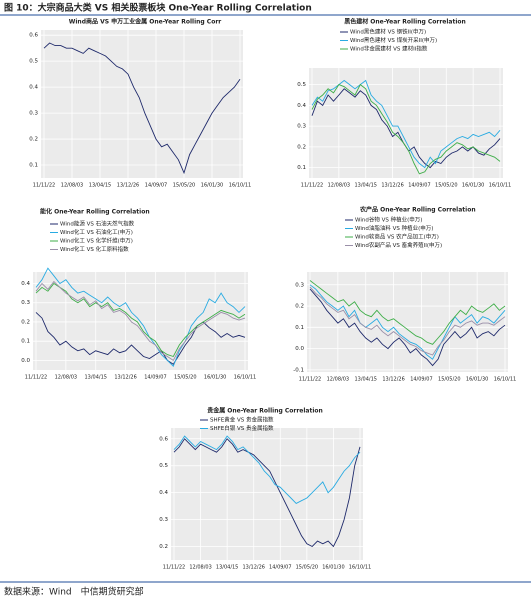 This screenshot has height=605, width=531. I want to click on legend-label: Wind化工 VS 化工原料指数, so click(94, 249).